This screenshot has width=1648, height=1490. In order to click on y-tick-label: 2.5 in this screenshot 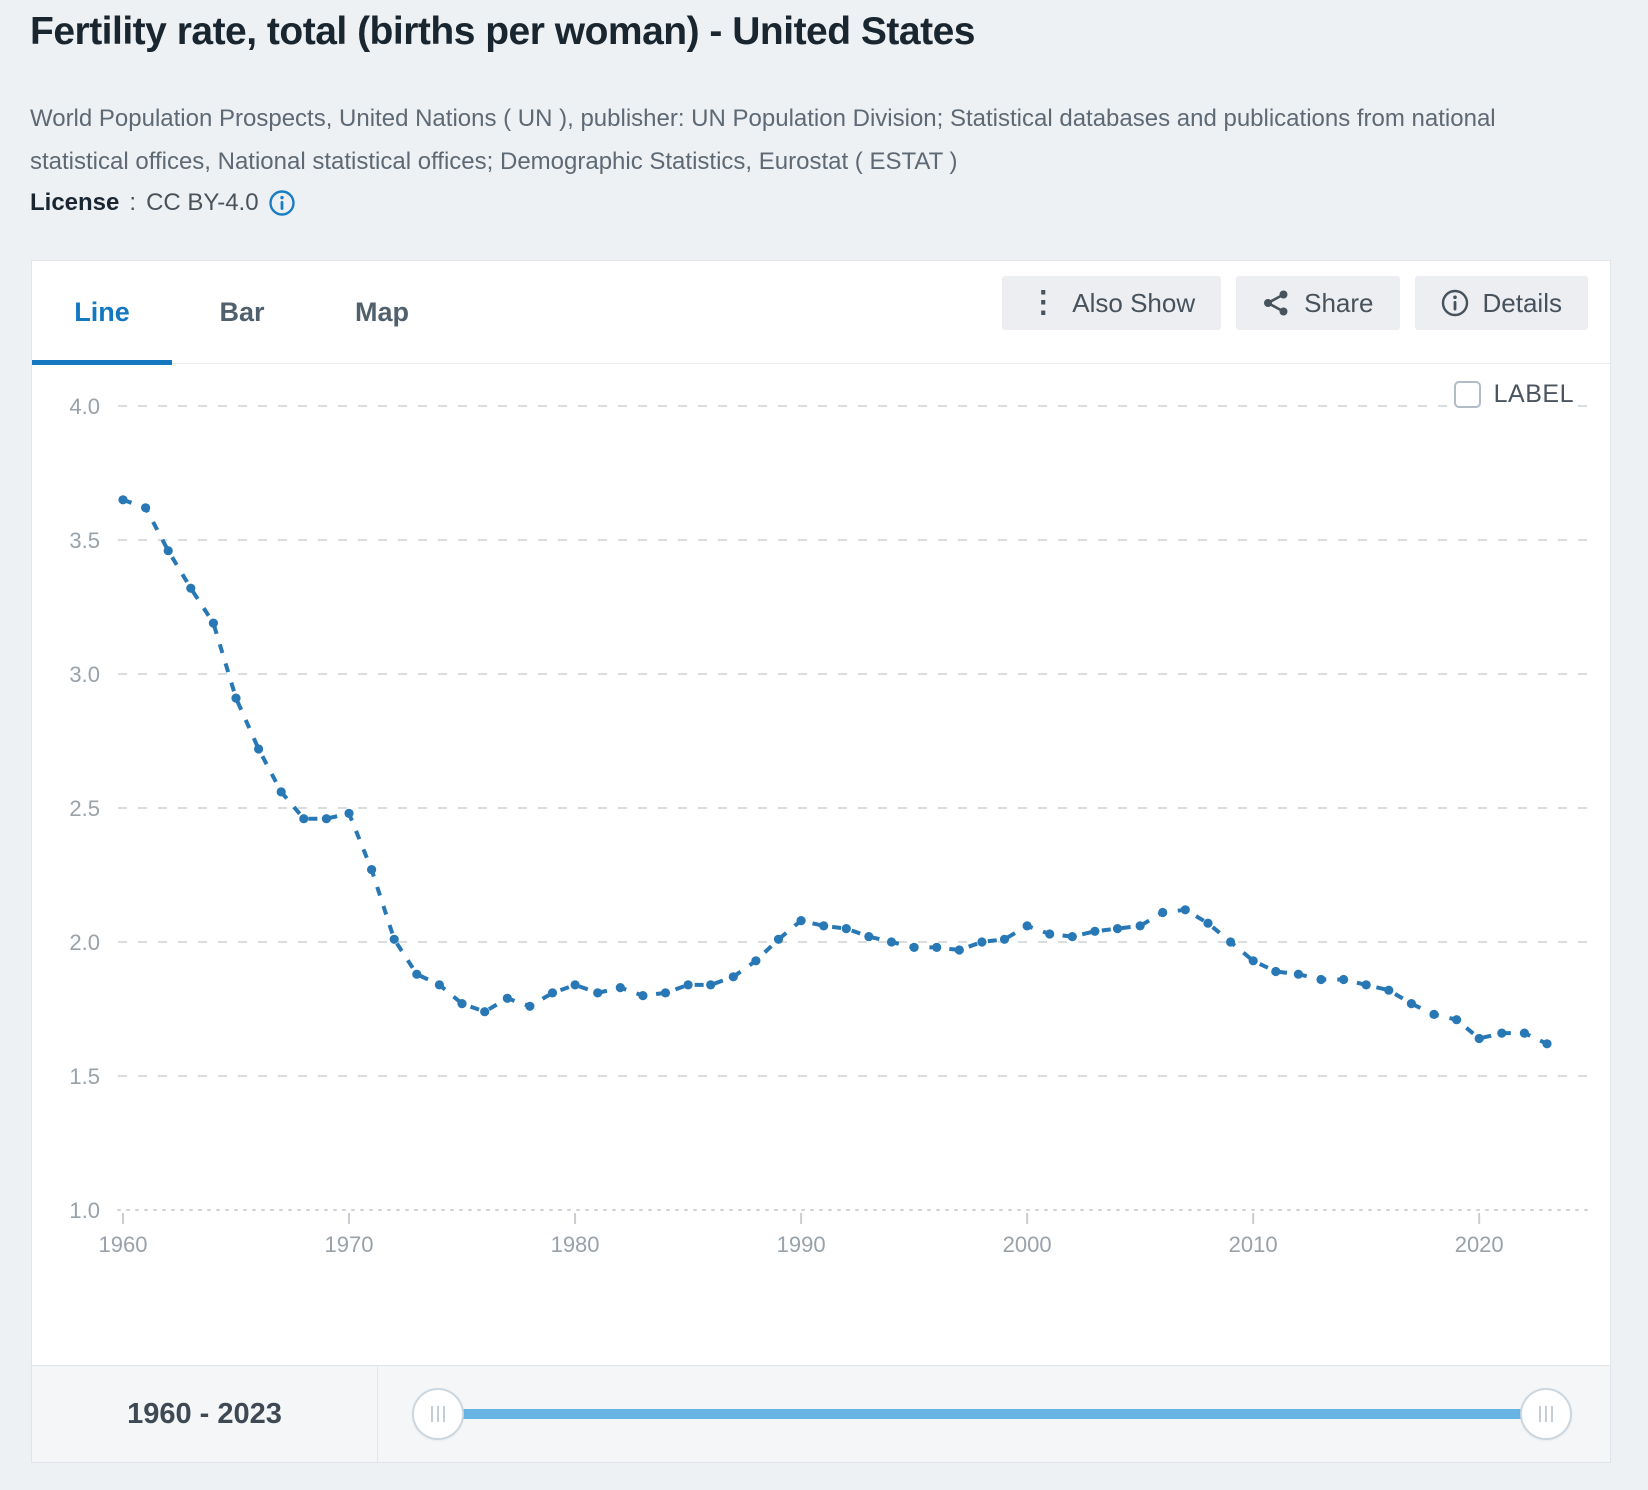, I will do `click(84, 808)`.